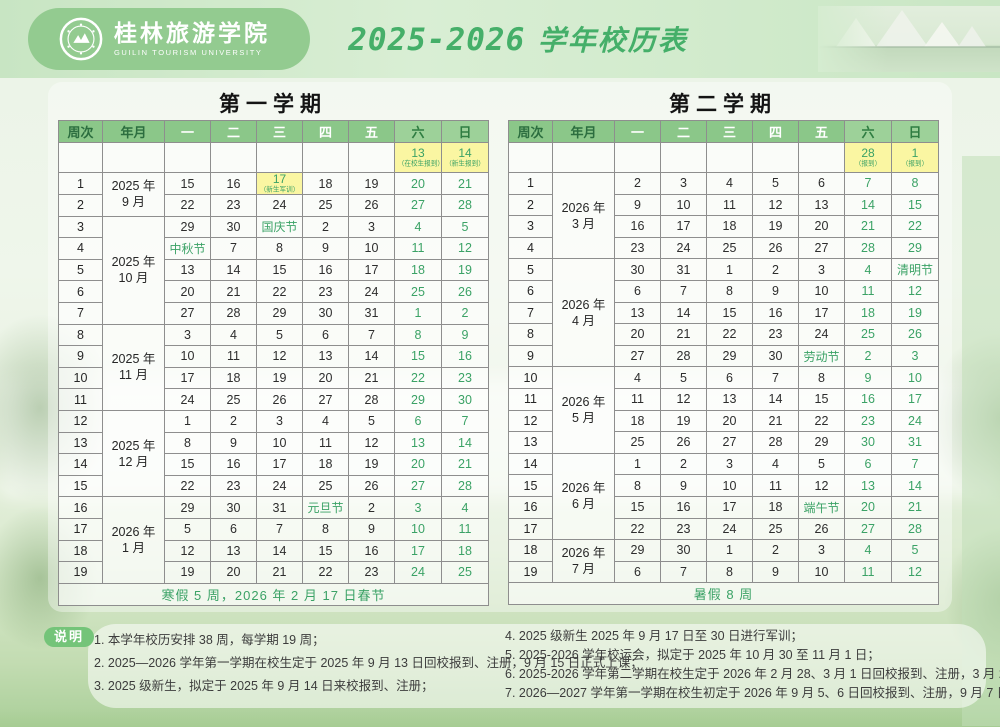 This screenshot has height=727, width=1000. Describe the element at coordinates (821, 356) in the screenshot. I see `festival-label: 劳动节` at that location.